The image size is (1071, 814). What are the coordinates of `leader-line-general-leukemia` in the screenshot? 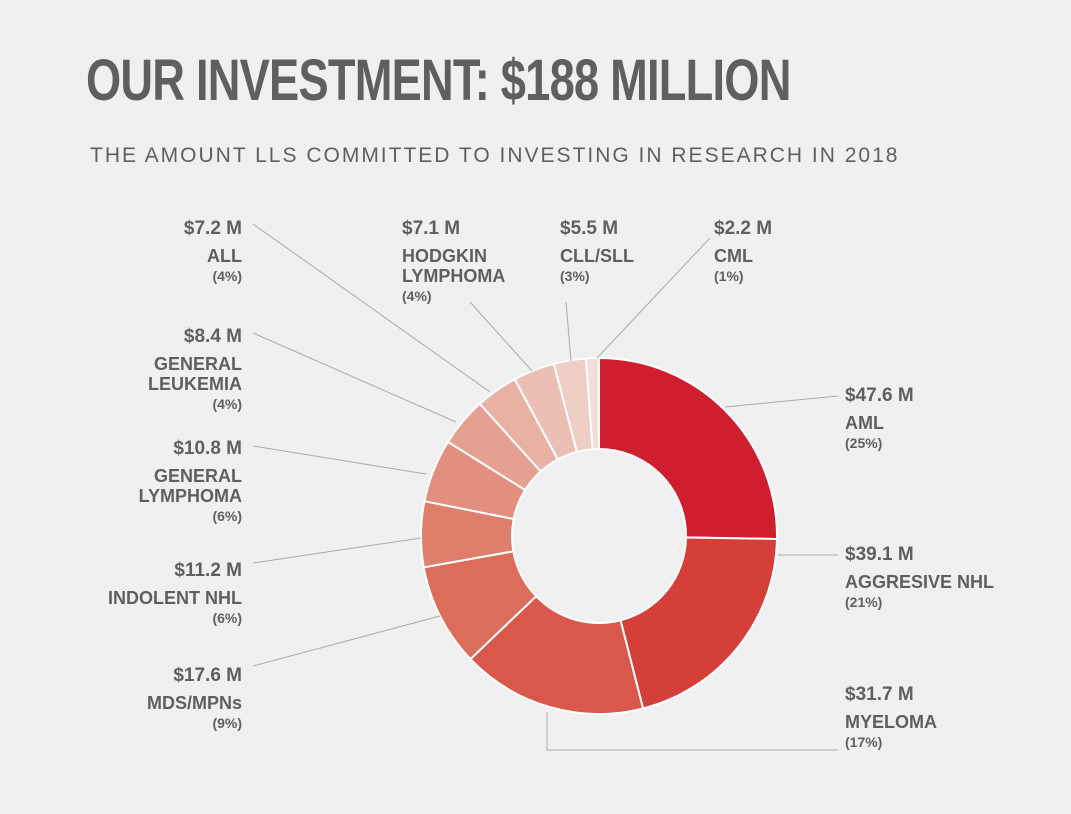 It's located at (354, 377).